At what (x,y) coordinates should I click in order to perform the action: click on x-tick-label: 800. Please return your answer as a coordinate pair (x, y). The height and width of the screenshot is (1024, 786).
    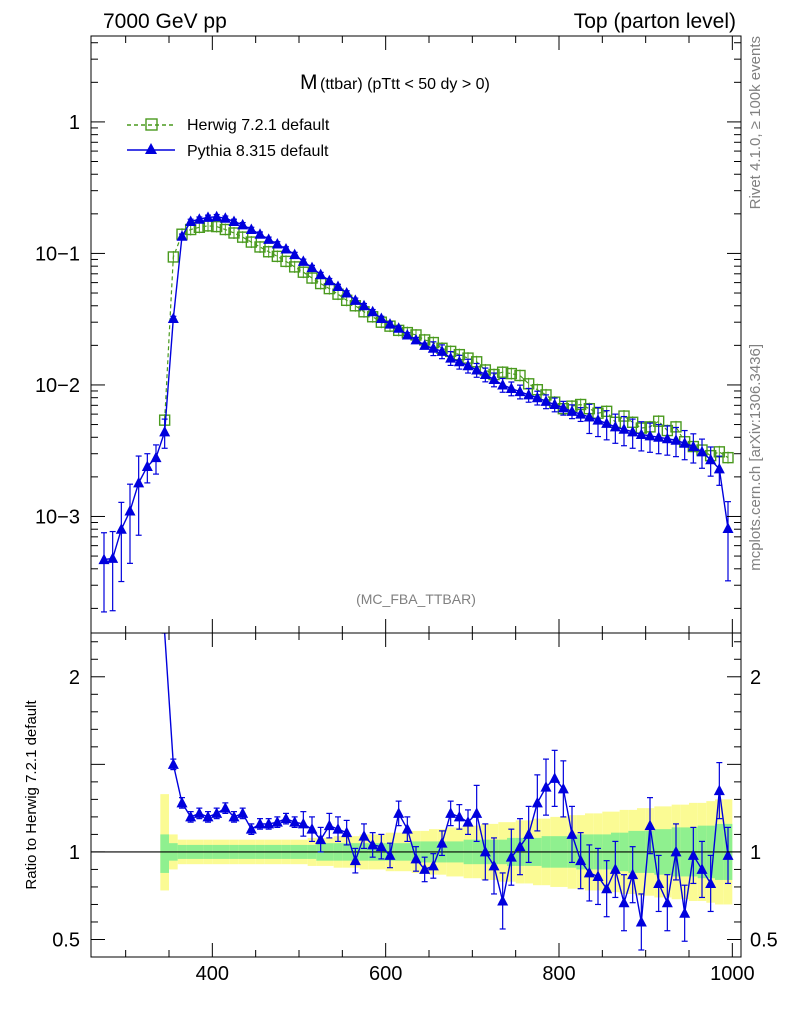
    Looking at the image, I should click on (558, 974).